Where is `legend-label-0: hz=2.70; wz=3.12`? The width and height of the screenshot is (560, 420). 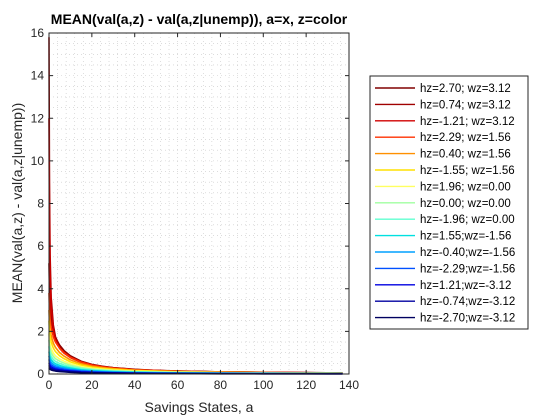 legend-label-0: hz=2.70; wz=3.12 is located at coordinates (465, 89).